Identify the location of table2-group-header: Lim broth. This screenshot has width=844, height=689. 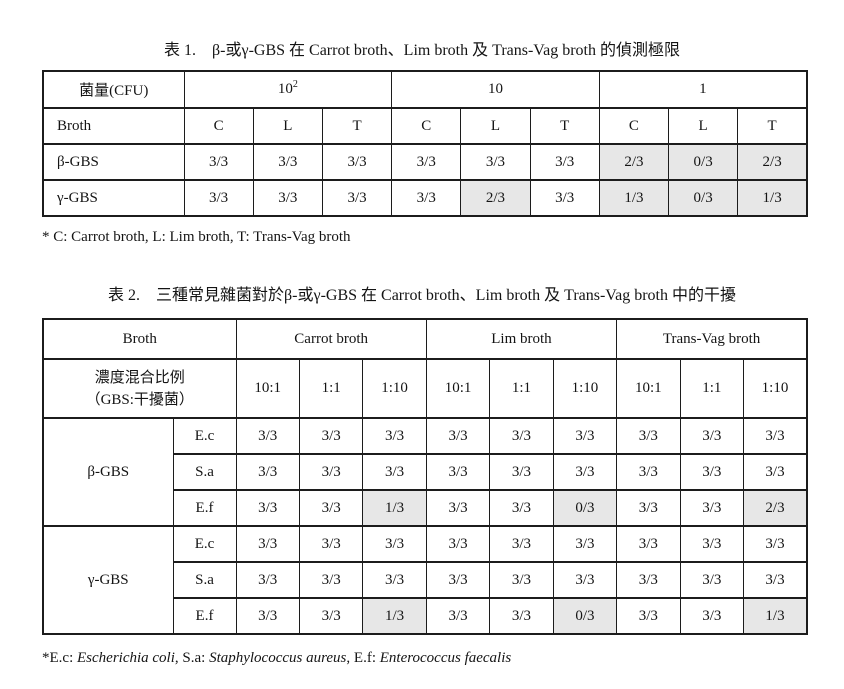
(521, 339).